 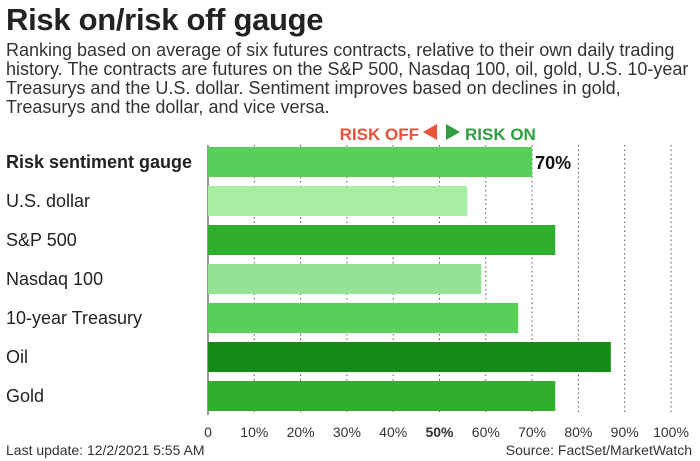 I want to click on x-tick-label: 60%, so click(x=486, y=432).